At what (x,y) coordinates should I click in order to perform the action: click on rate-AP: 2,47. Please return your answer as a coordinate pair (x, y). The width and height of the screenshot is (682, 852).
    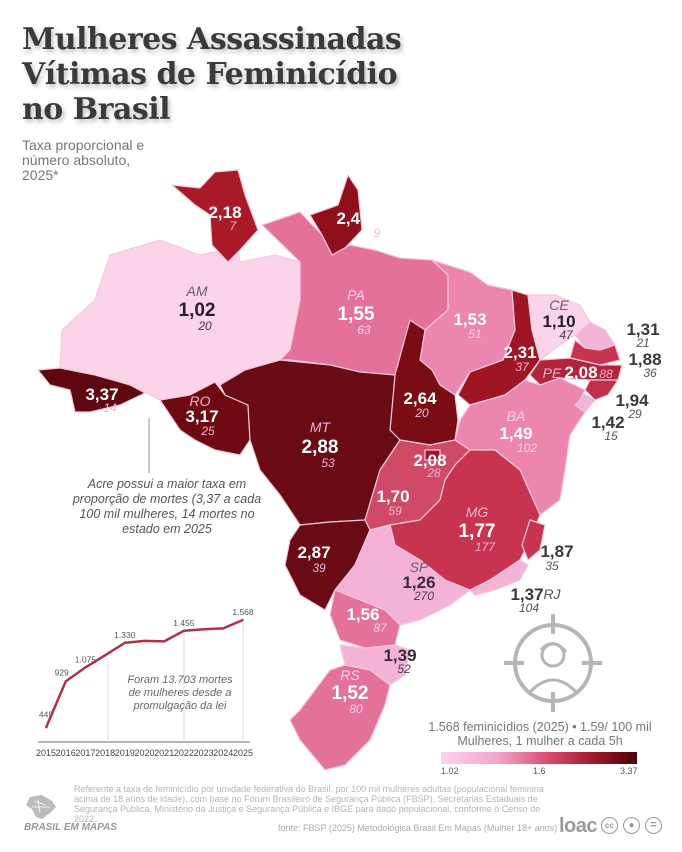
    Looking at the image, I should click on (352, 218).